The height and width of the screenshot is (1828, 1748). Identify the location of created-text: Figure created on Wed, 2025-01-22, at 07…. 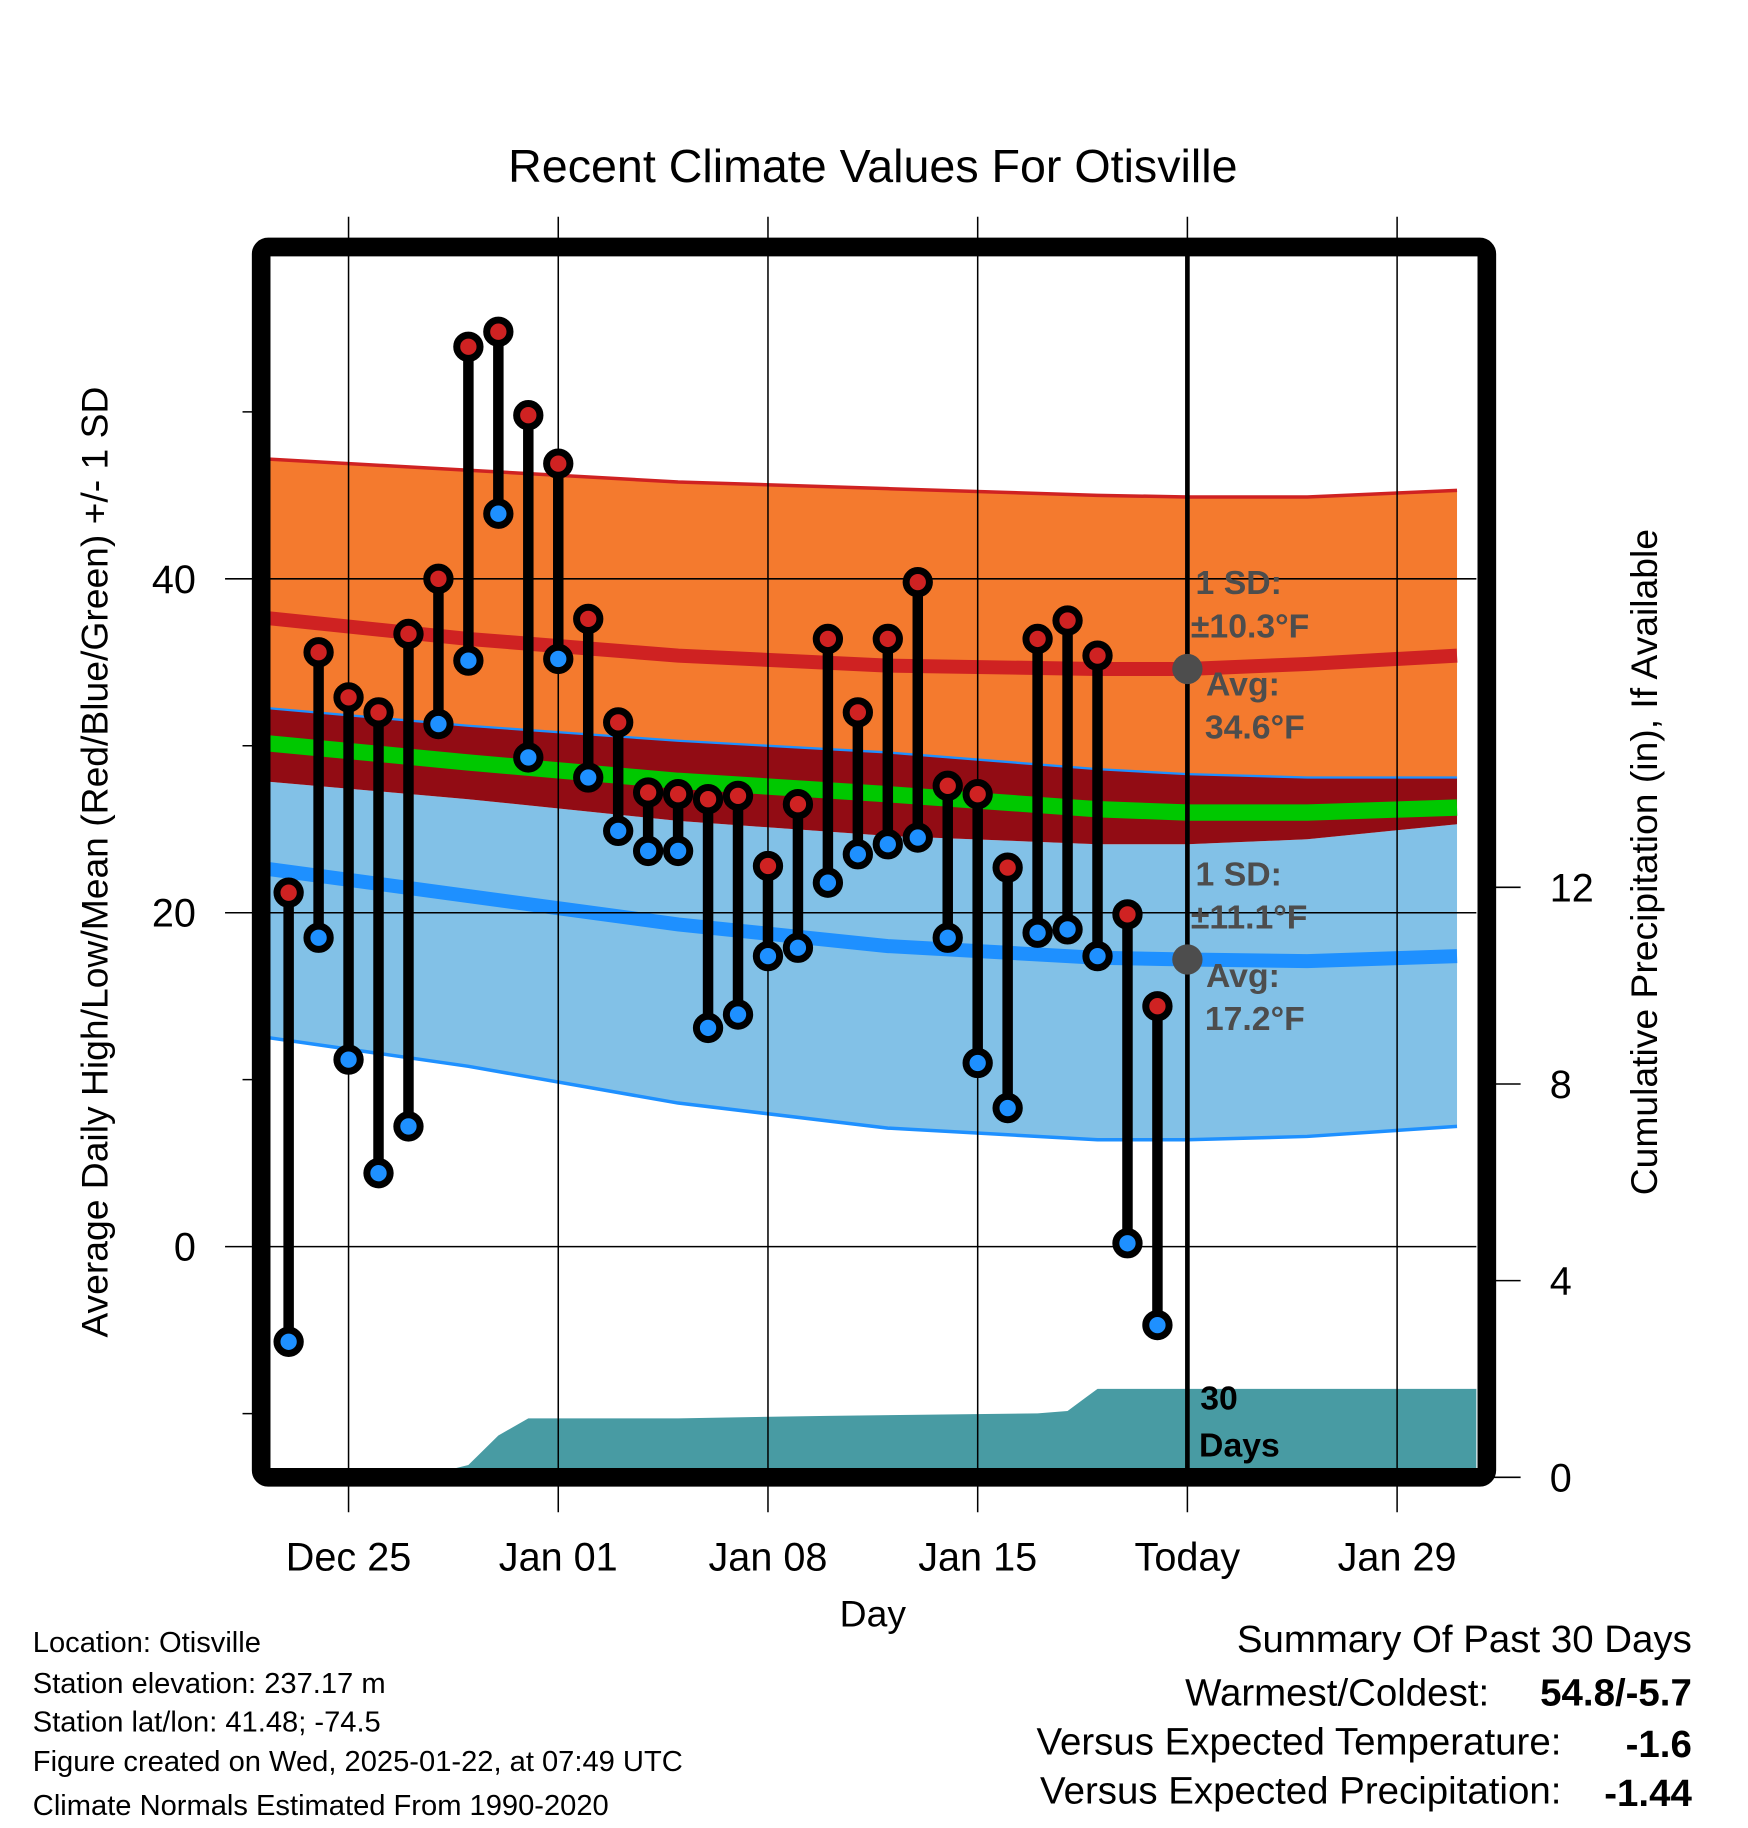
(358, 1762).